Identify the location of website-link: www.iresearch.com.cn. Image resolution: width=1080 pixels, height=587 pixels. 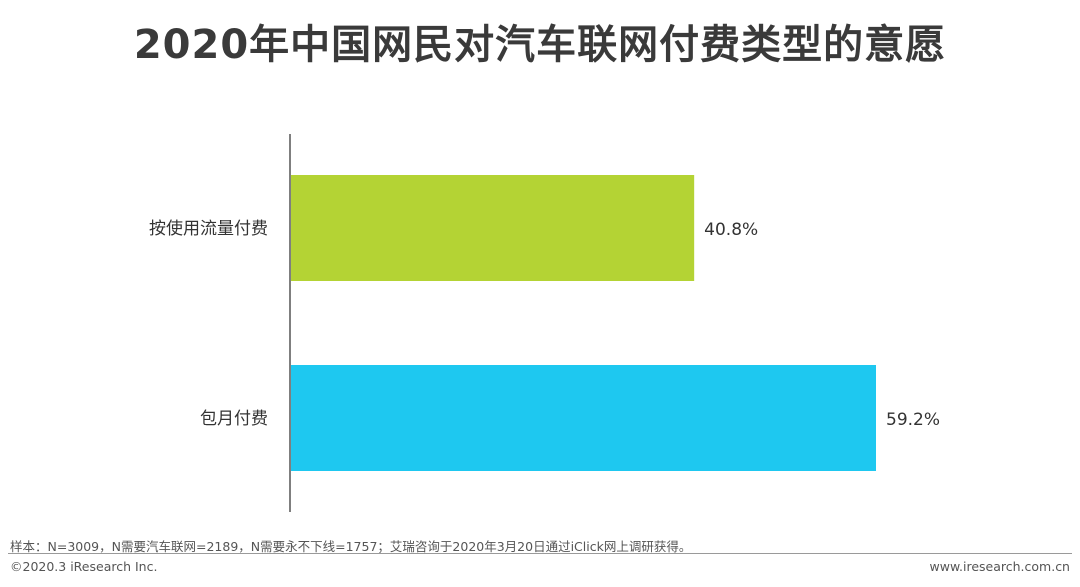
(1000, 566).